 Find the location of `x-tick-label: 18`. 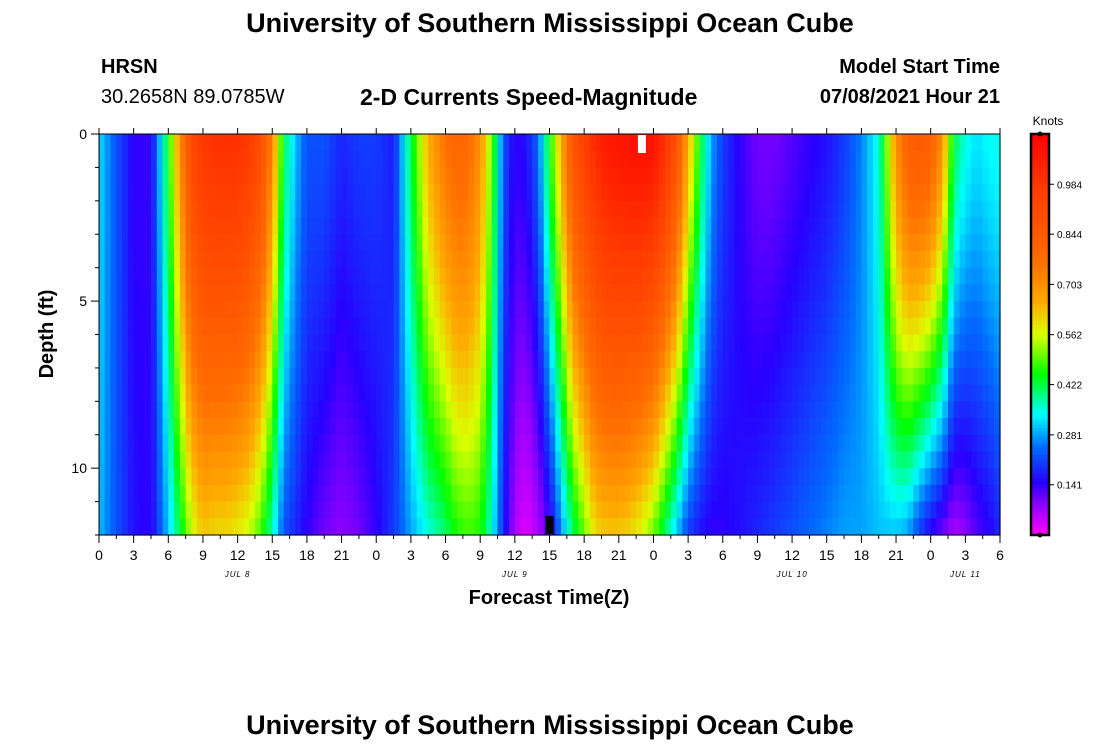

x-tick-label: 18 is located at coordinates (307, 555).